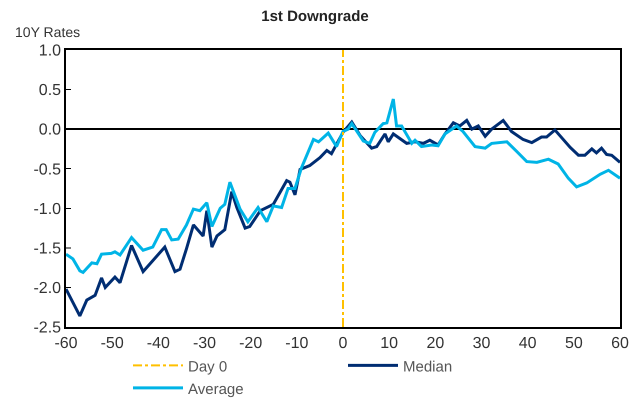  Describe the element at coordinates (427, 367) in the screenshot. I see `legend-label: Median` at that location.